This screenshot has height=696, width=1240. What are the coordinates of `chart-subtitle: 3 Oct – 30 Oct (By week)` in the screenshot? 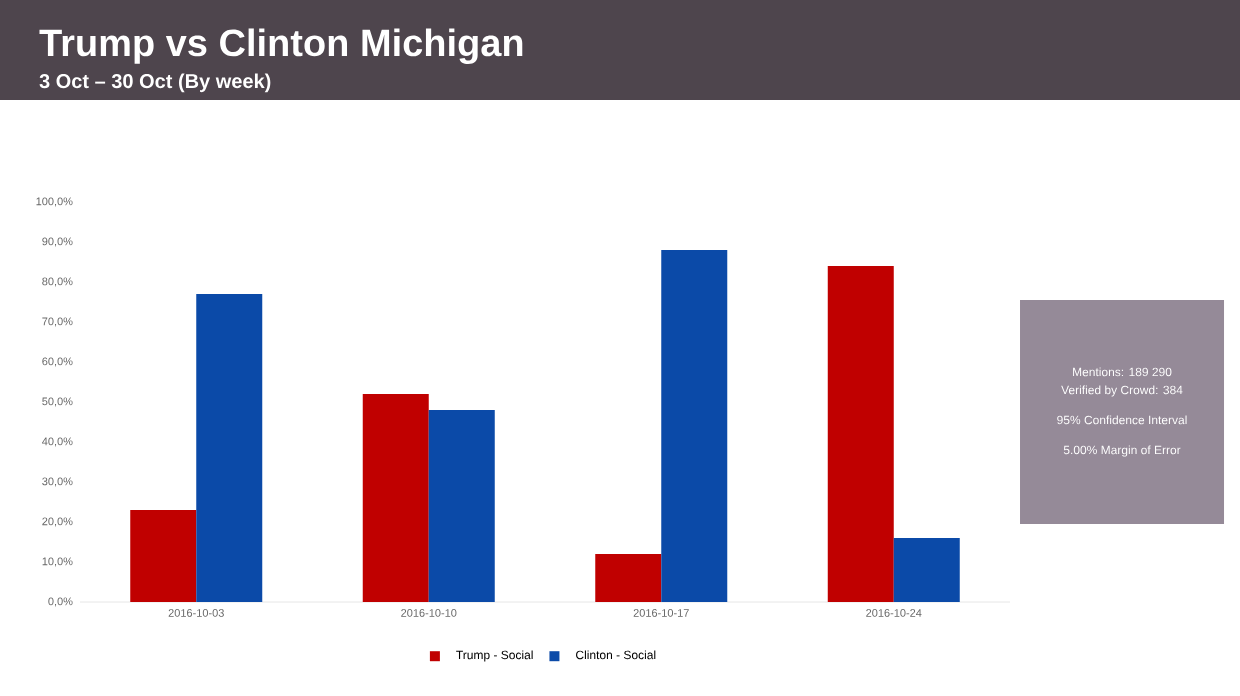 It's located at (155, 83).